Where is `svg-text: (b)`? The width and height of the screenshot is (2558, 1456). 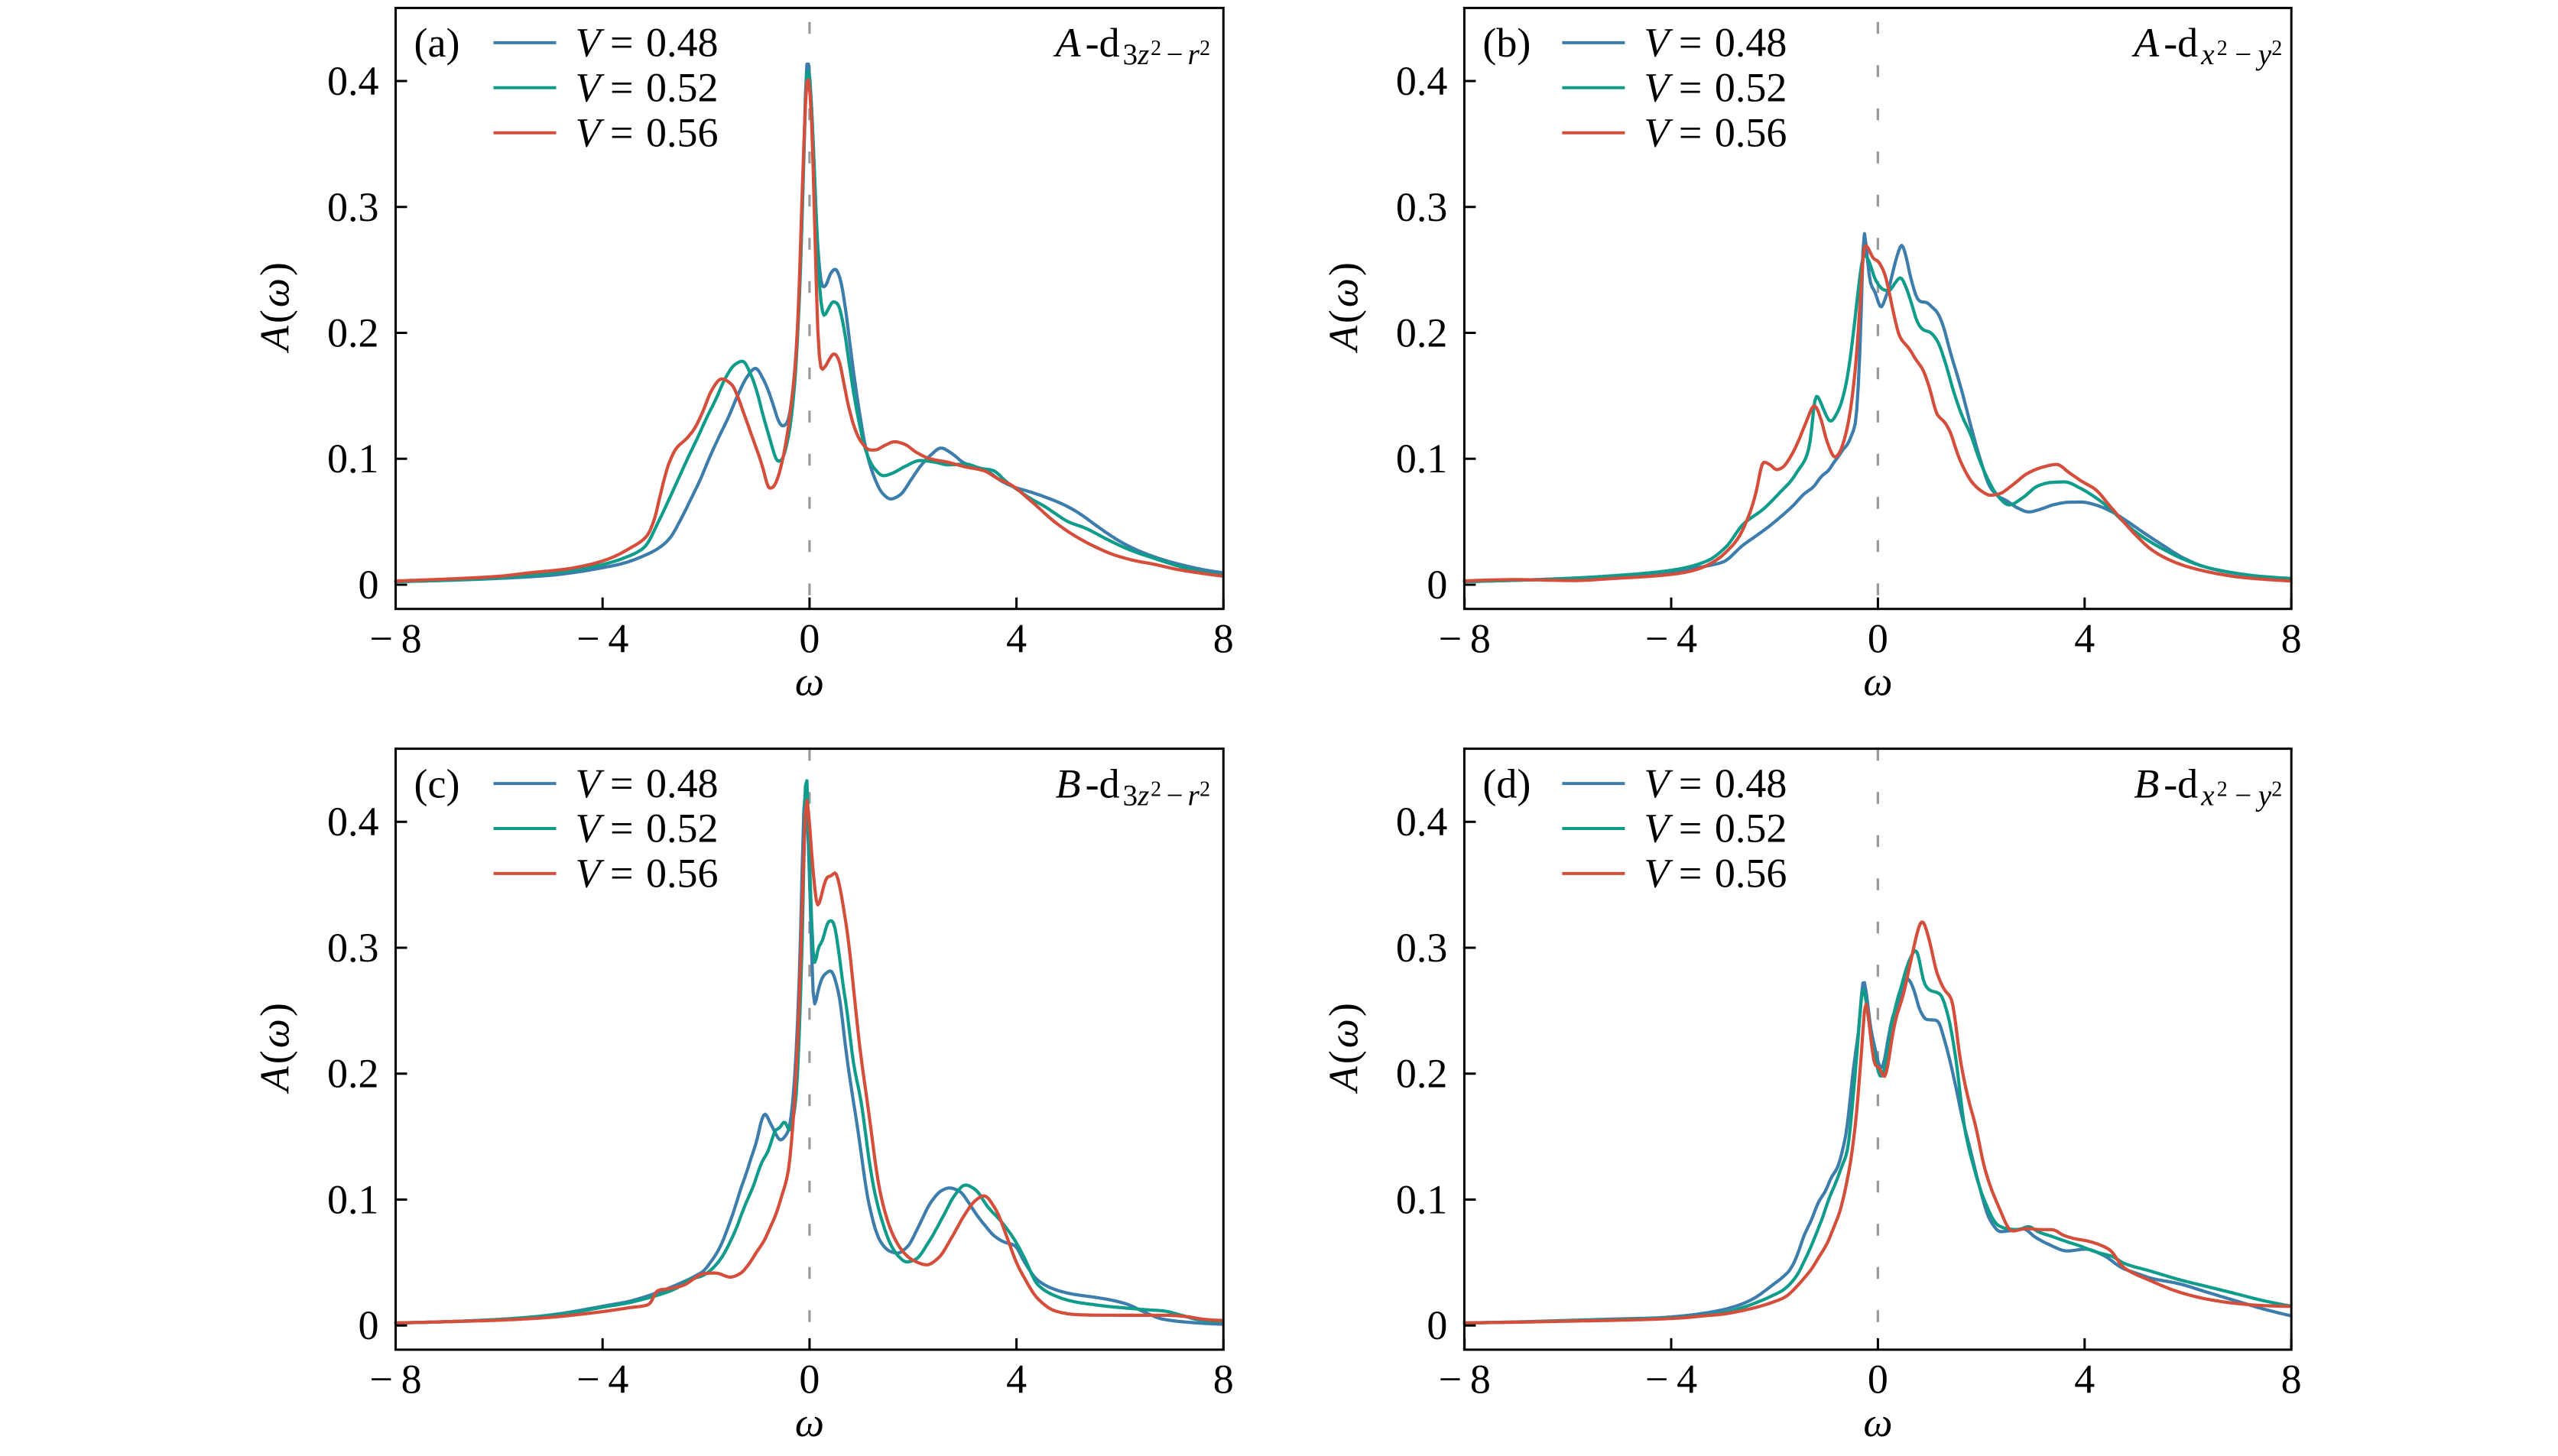 svg-text: (b) is located at coordinates (1507, 43).